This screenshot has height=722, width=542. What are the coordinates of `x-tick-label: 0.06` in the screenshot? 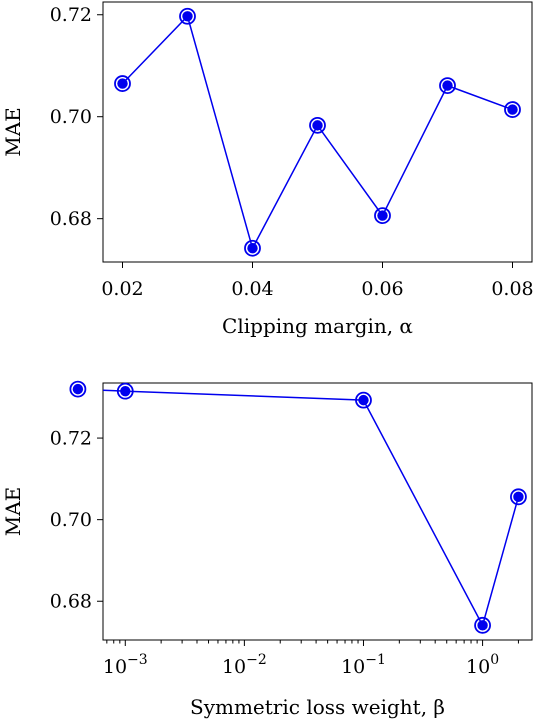 It's located at (382, 289).